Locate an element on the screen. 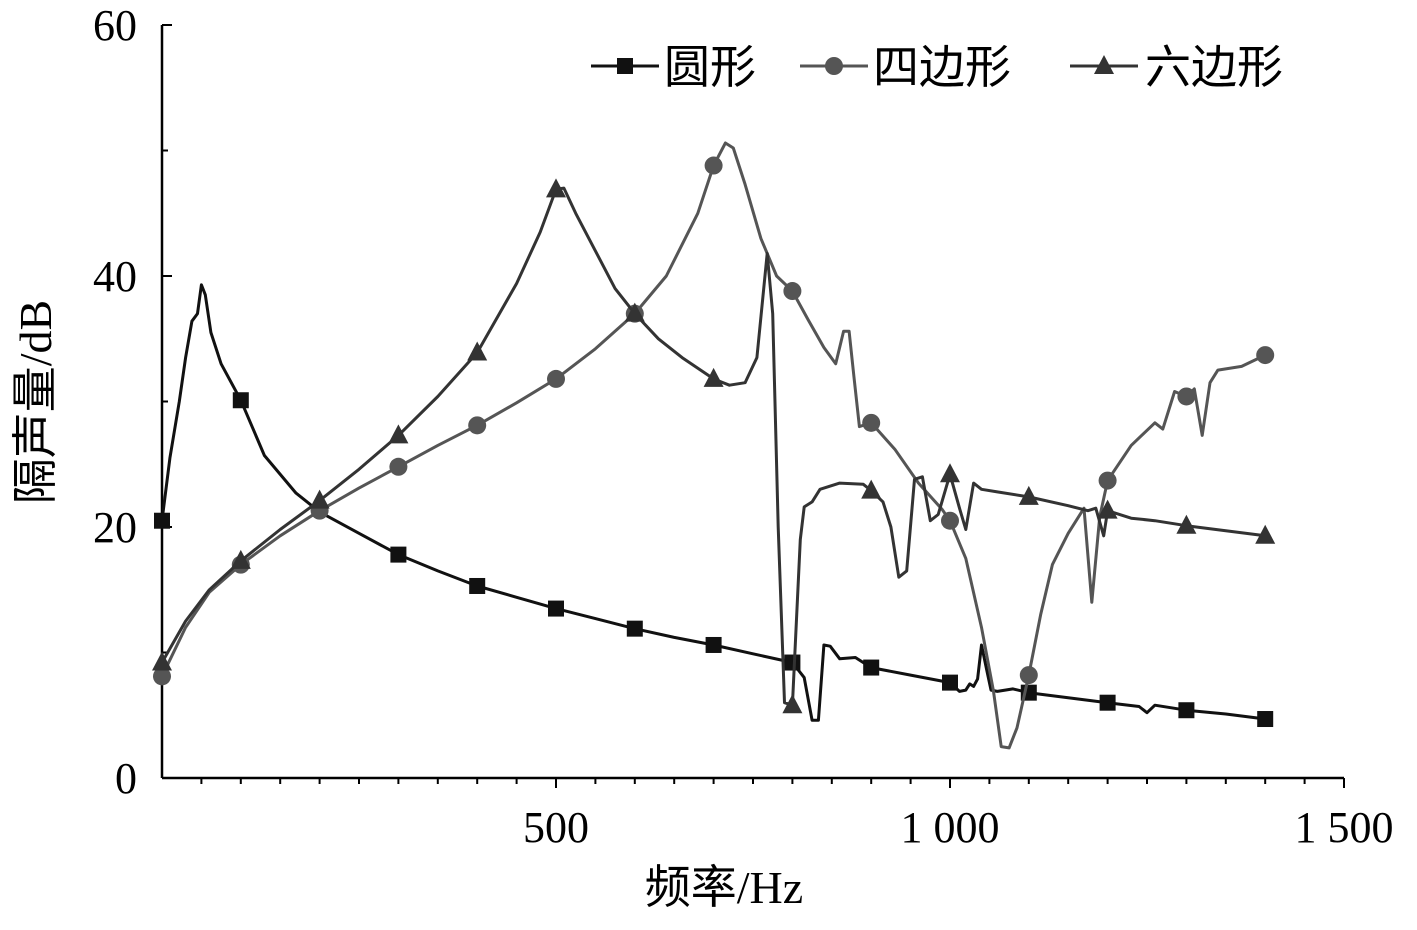 The height and width of the screenshot is (930, 1417). legend-item-2: 四边形 is located at coordinates (905, 67).